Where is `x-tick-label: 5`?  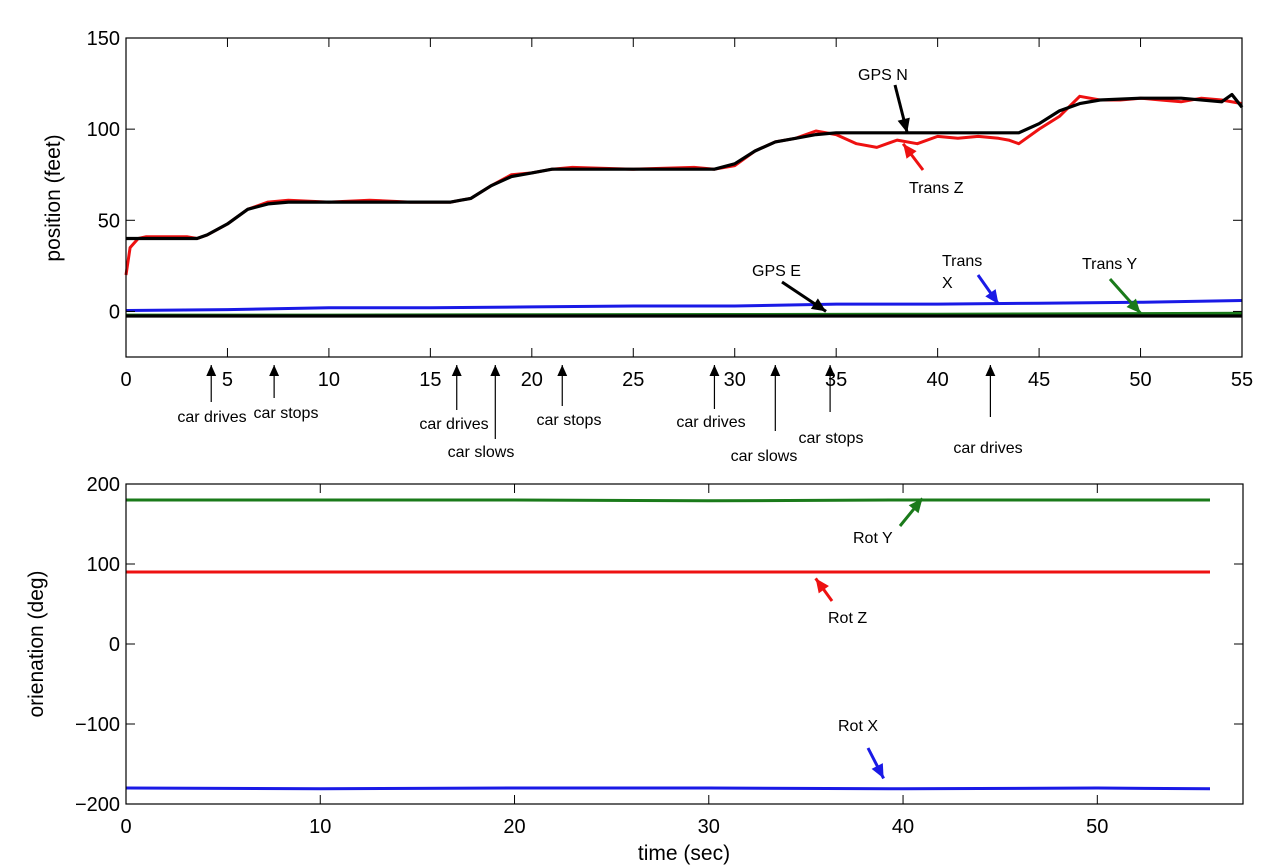 x-tick-label: 5 is located at coordinates (227, 380).